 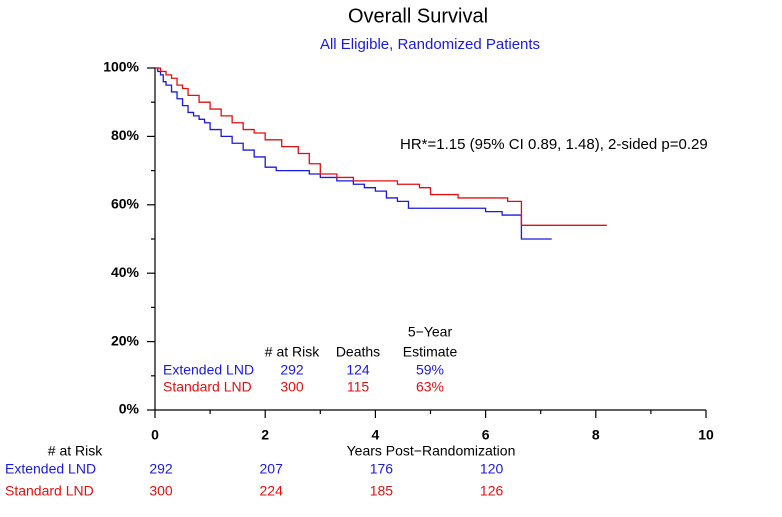 I want to click on y-tick-label: 100%, so click(x=121, y=67).